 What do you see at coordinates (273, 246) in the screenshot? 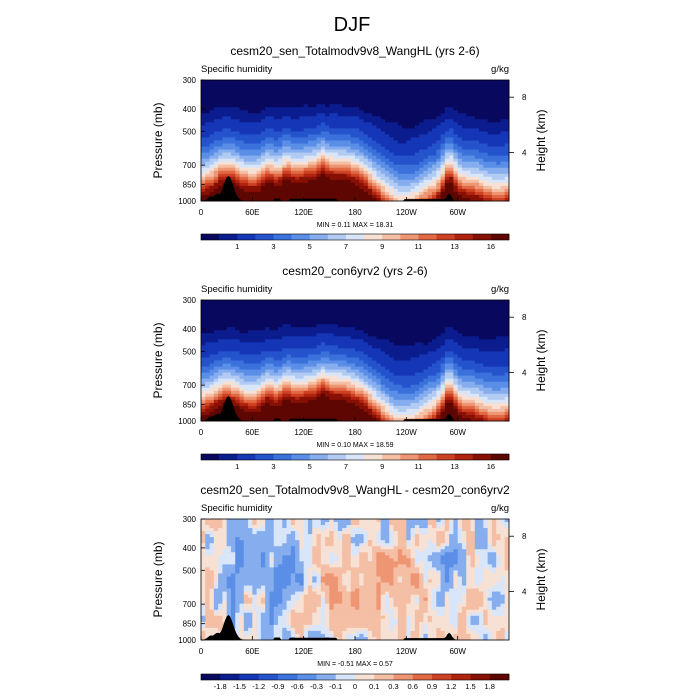
I see `colorbar-label: 3` at bounding box center [273, 246].